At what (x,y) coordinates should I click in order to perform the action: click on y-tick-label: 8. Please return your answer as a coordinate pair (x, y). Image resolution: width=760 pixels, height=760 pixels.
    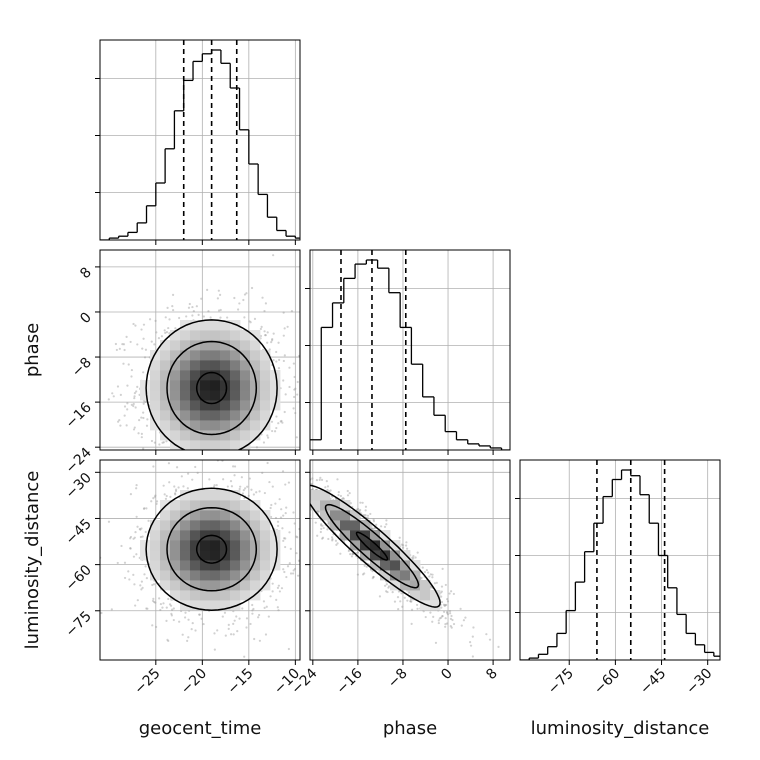
    Looking at the image, I should click on (86, 273).